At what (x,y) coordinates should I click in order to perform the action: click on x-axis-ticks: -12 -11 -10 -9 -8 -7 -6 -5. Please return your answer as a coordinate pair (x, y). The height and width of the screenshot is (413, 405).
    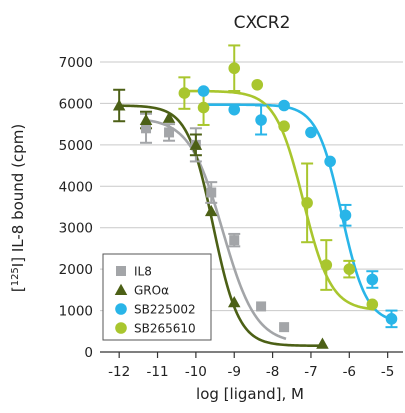
    Looking at the image, I should click on (251, 366).